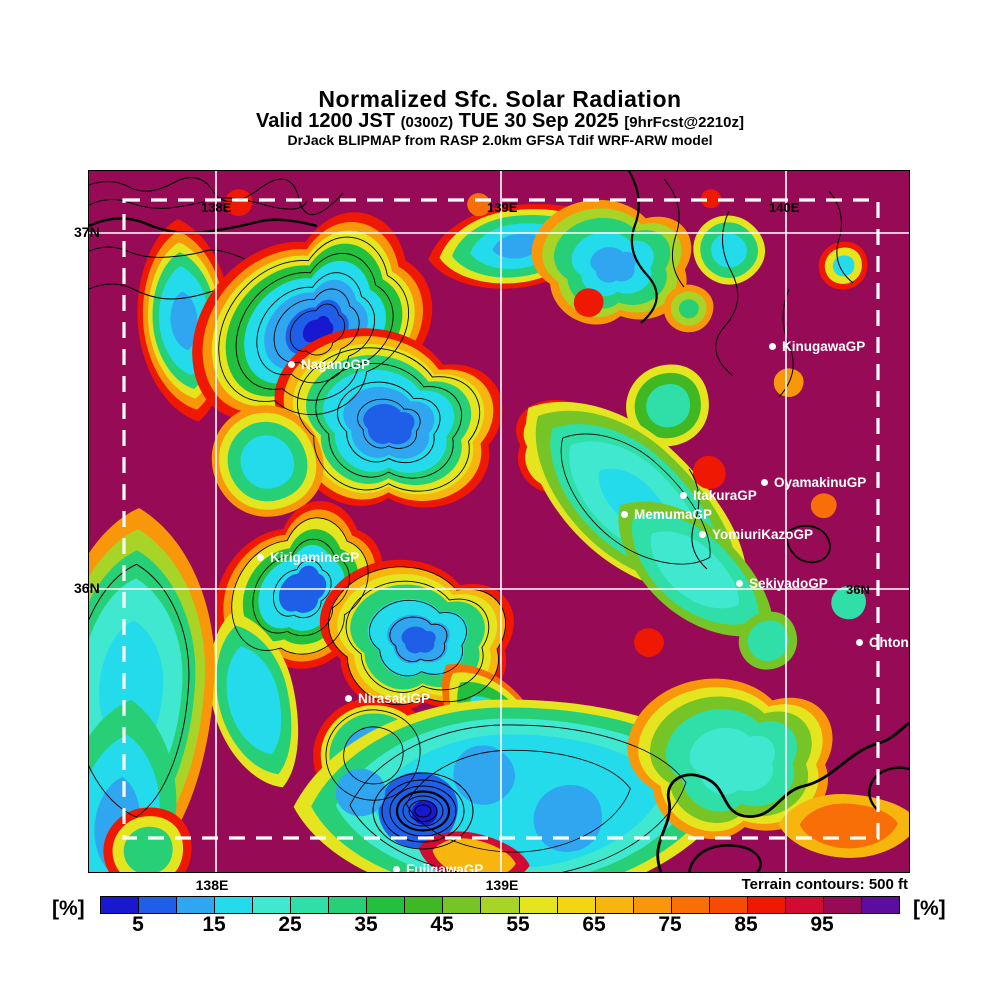 Image resolution: width=1000 pixels, height=1000 pixels. Describe the element at coordinates (427, 122) in the screenshot. I see `valid-zulu: (0300Z)` at that location.